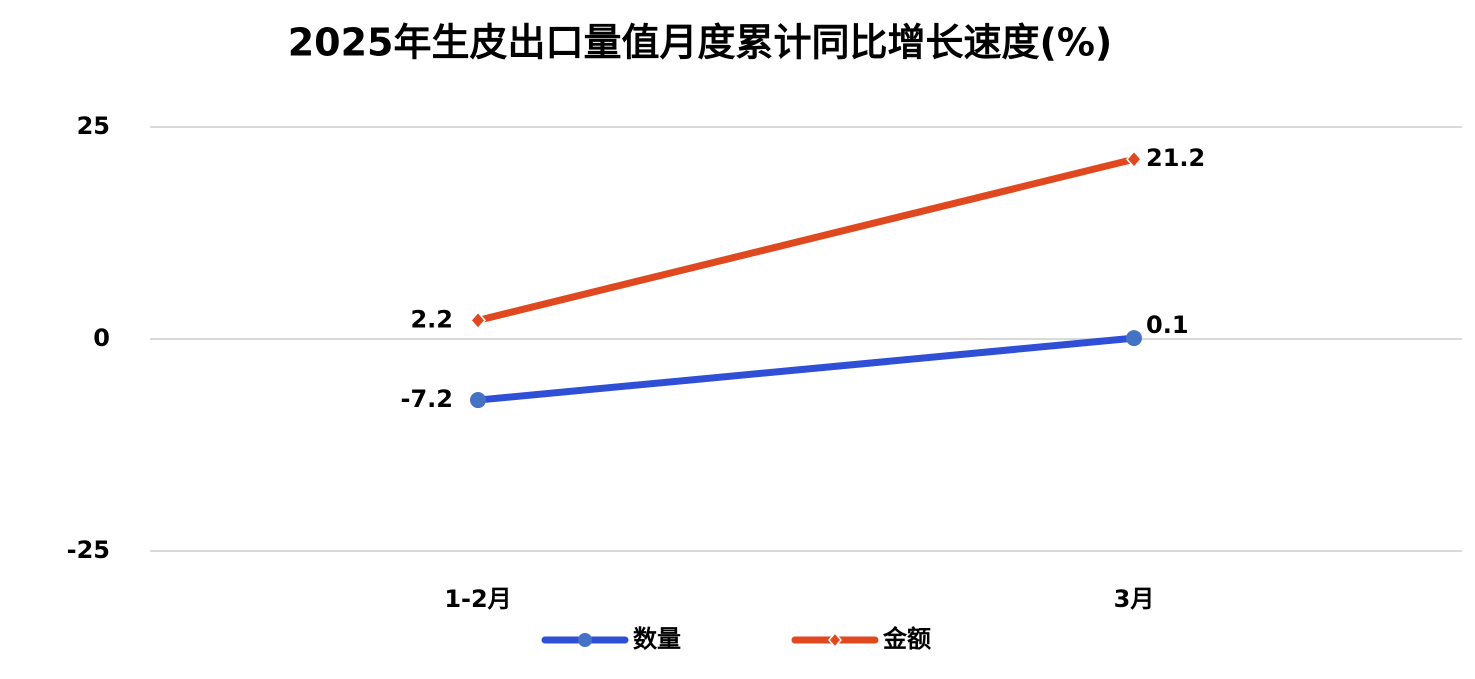 This screenshot has width=1475, height=679. What do you see at coordinates (88, 550) in the screenshot?
I see `y-tick-label: -25` at bounding box center [88, 550].